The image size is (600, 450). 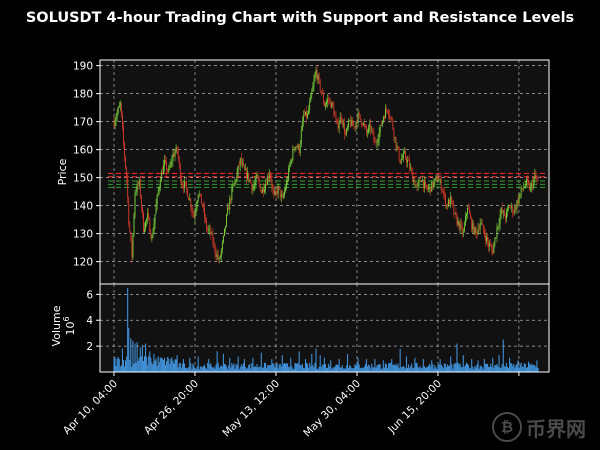 I want to click on svg-text: 106, so click(x=69, y=325).